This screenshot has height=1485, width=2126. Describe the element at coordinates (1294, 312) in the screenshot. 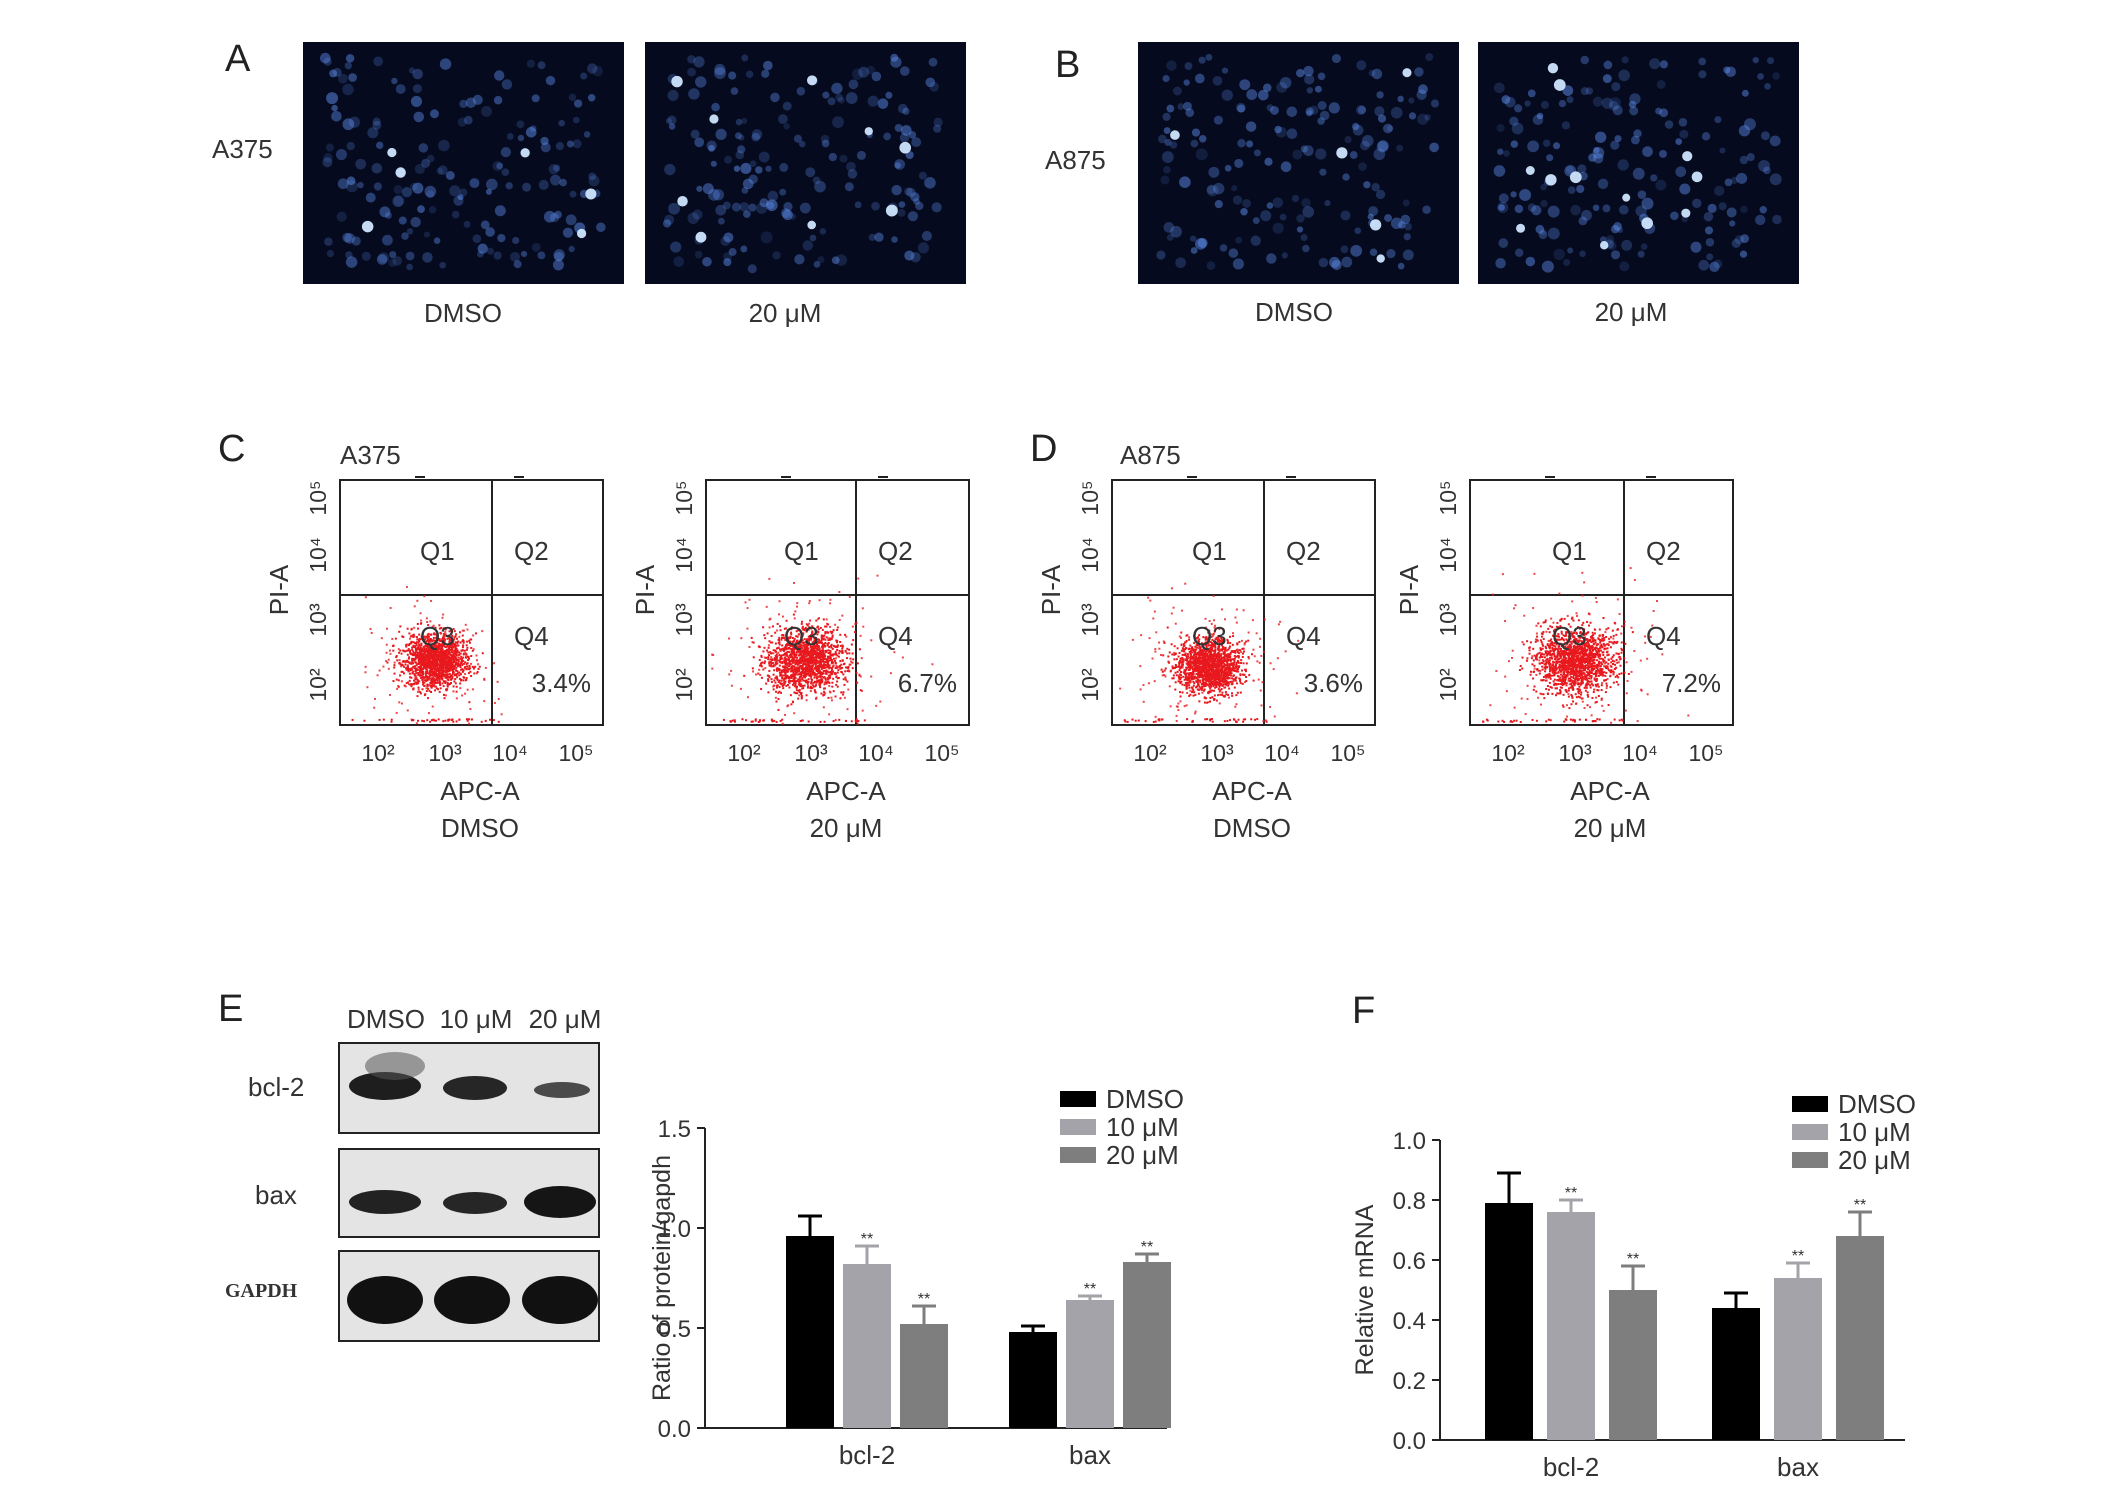

I see `caption-b-dmso: DMSO` at that location.